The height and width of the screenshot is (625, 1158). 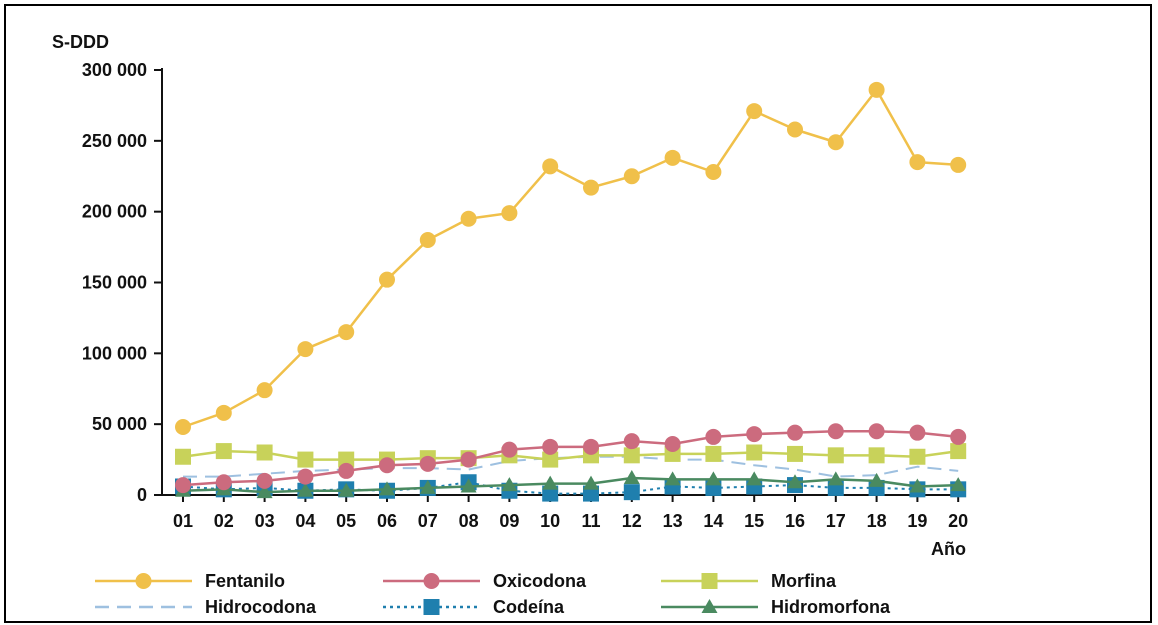 What do you see at coordinates (529, 607) in the screenshot?
I see `legend-label: Codeína` at bounding box center [529, 607].